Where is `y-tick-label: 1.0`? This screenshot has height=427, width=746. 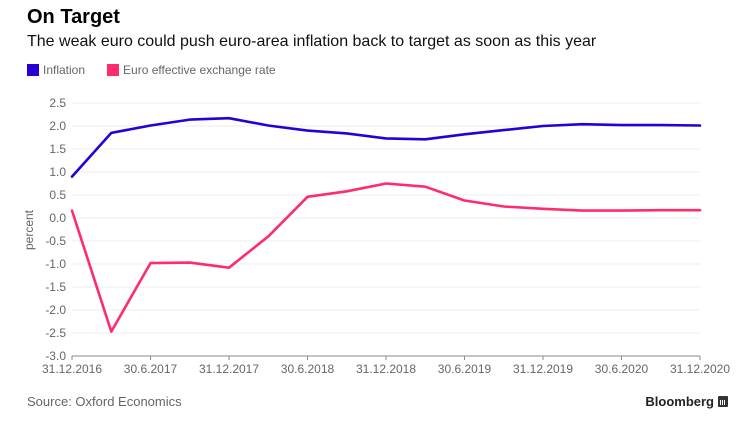
y-tick-label: 1.0 is located at coordinates (57, 172).